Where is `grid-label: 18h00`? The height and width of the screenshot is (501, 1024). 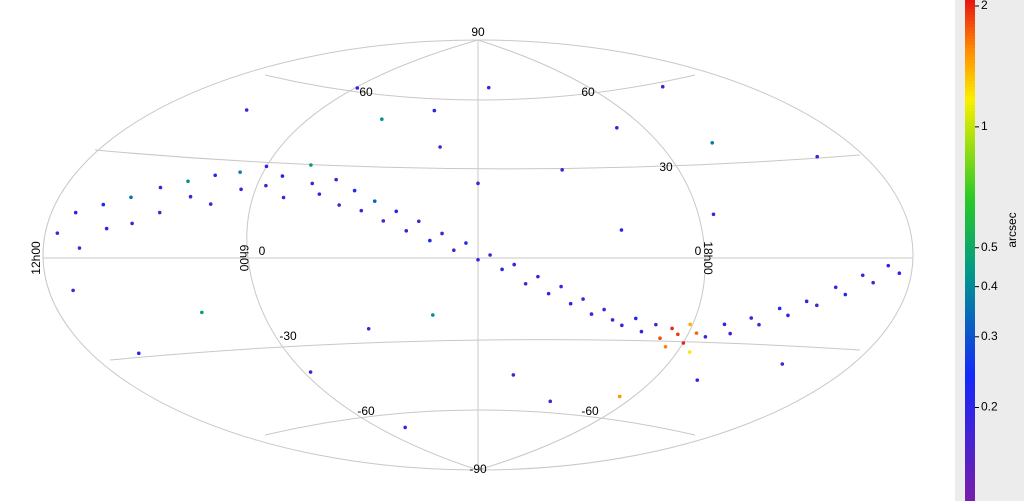 grid-label: 18h00 is located at coordinates (708, 258).